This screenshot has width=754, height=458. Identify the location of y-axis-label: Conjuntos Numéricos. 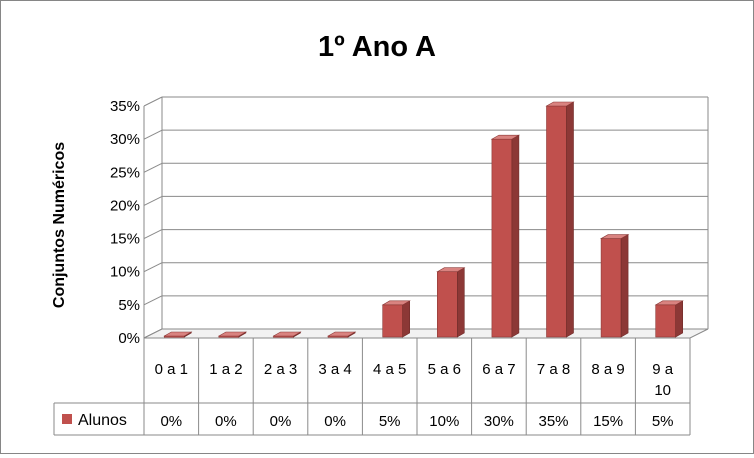
(59, 225).